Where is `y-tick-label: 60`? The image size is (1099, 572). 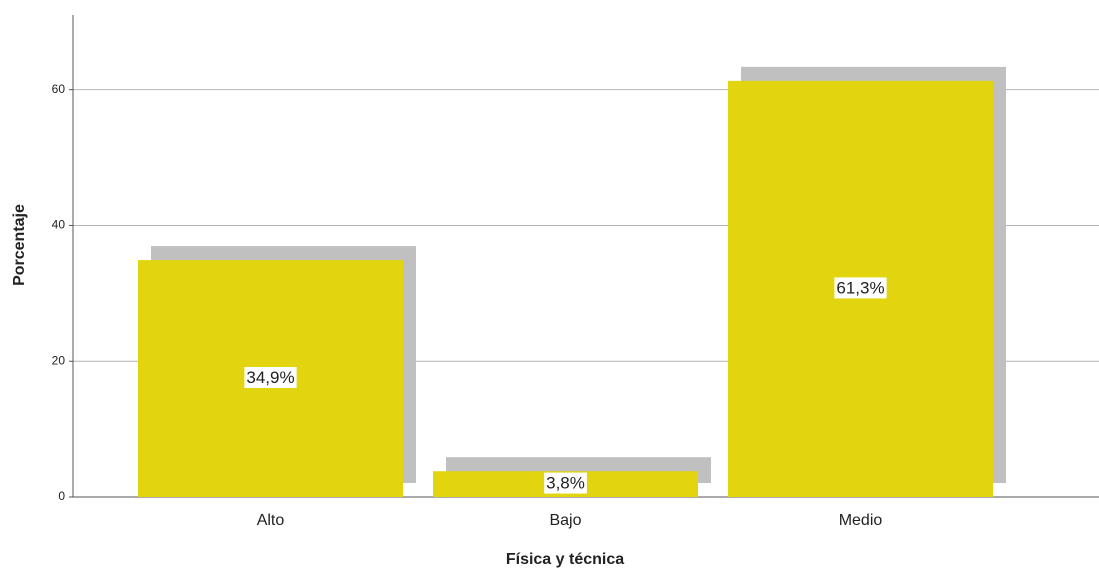
y-tick-label: 60 is located at coordinates (59, 89).